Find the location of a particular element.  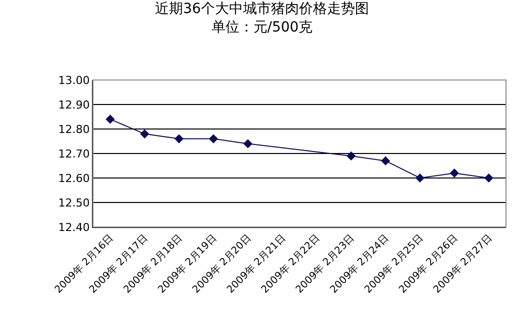

y-tick-label: 12.40 is located at coordinates (74, 227).